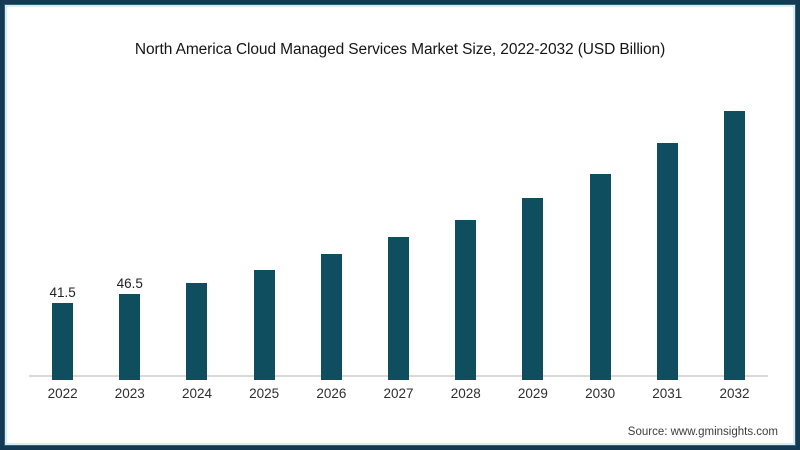 Image resolution: width=800 pixels, height=450 pixels. What do you see at coordinates (600, 393) in the screenshot?
I see `x-axis-label-2030: 2030` at bounding box center [600, 393].